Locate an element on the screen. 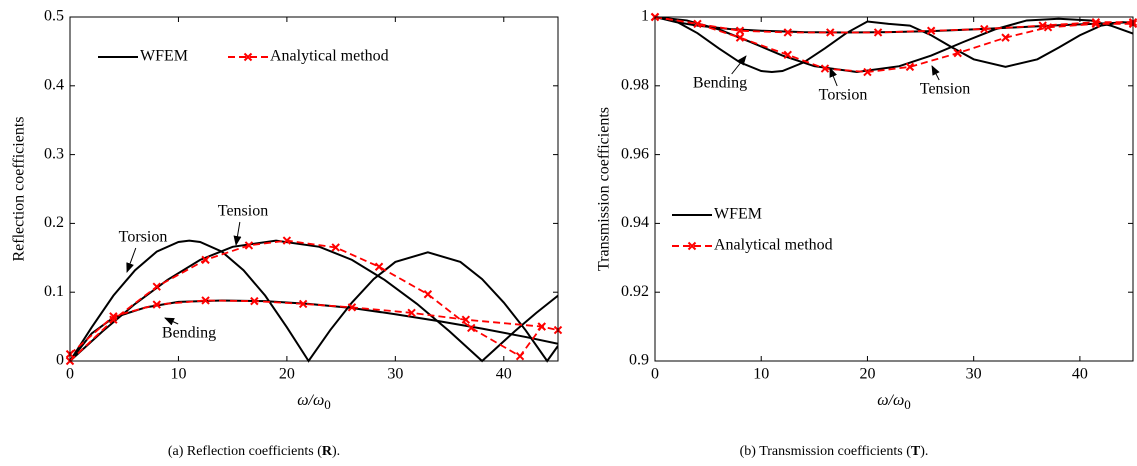 This screenshot has width=1137, height=466. y-tick-label: 0.5 is located at coordinates (54, 16).